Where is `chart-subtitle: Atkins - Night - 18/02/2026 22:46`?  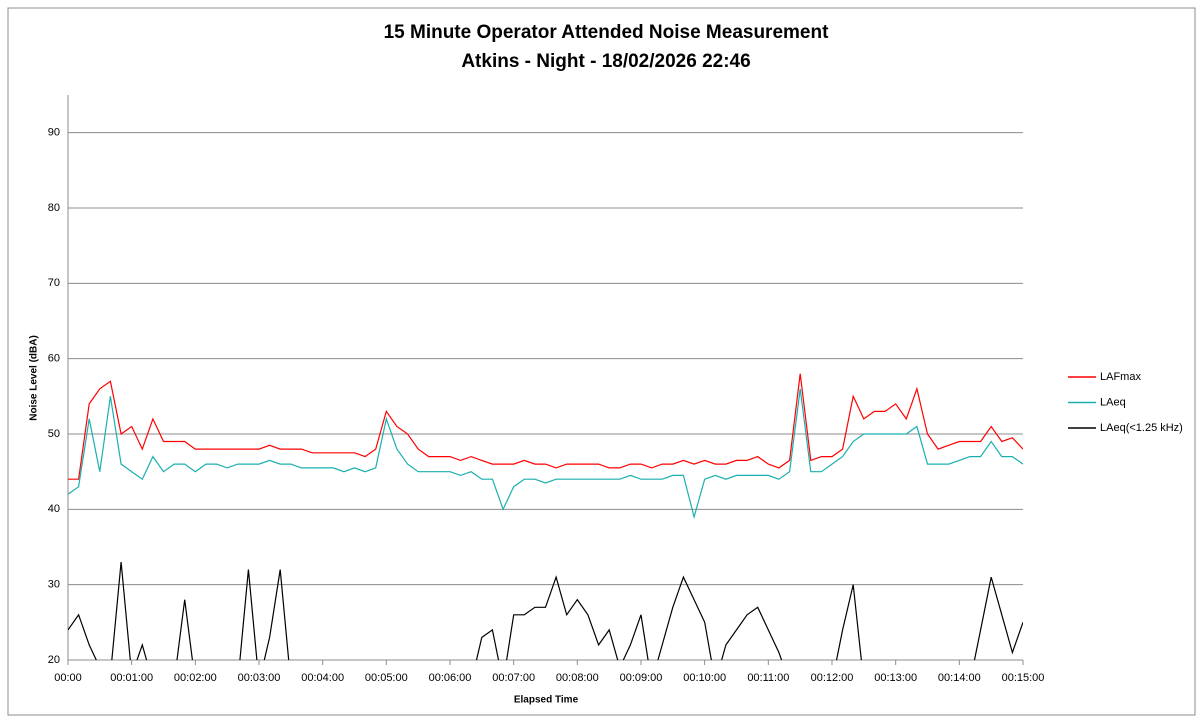 chart-subtitle: Atkins - Night - 18/02/2026 22:46 is located at coordinates (605, 61).